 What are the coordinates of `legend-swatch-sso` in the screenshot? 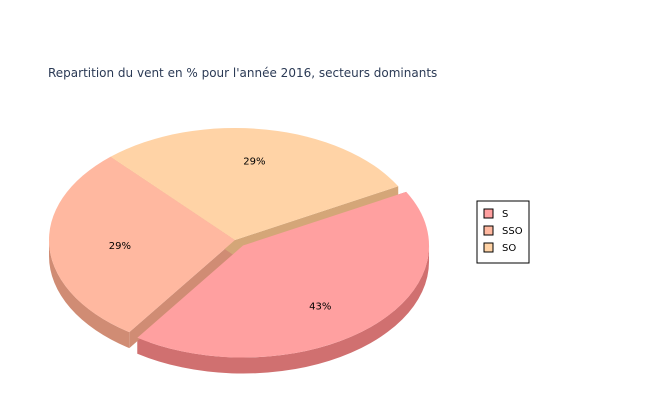 It's located at (488, 230).